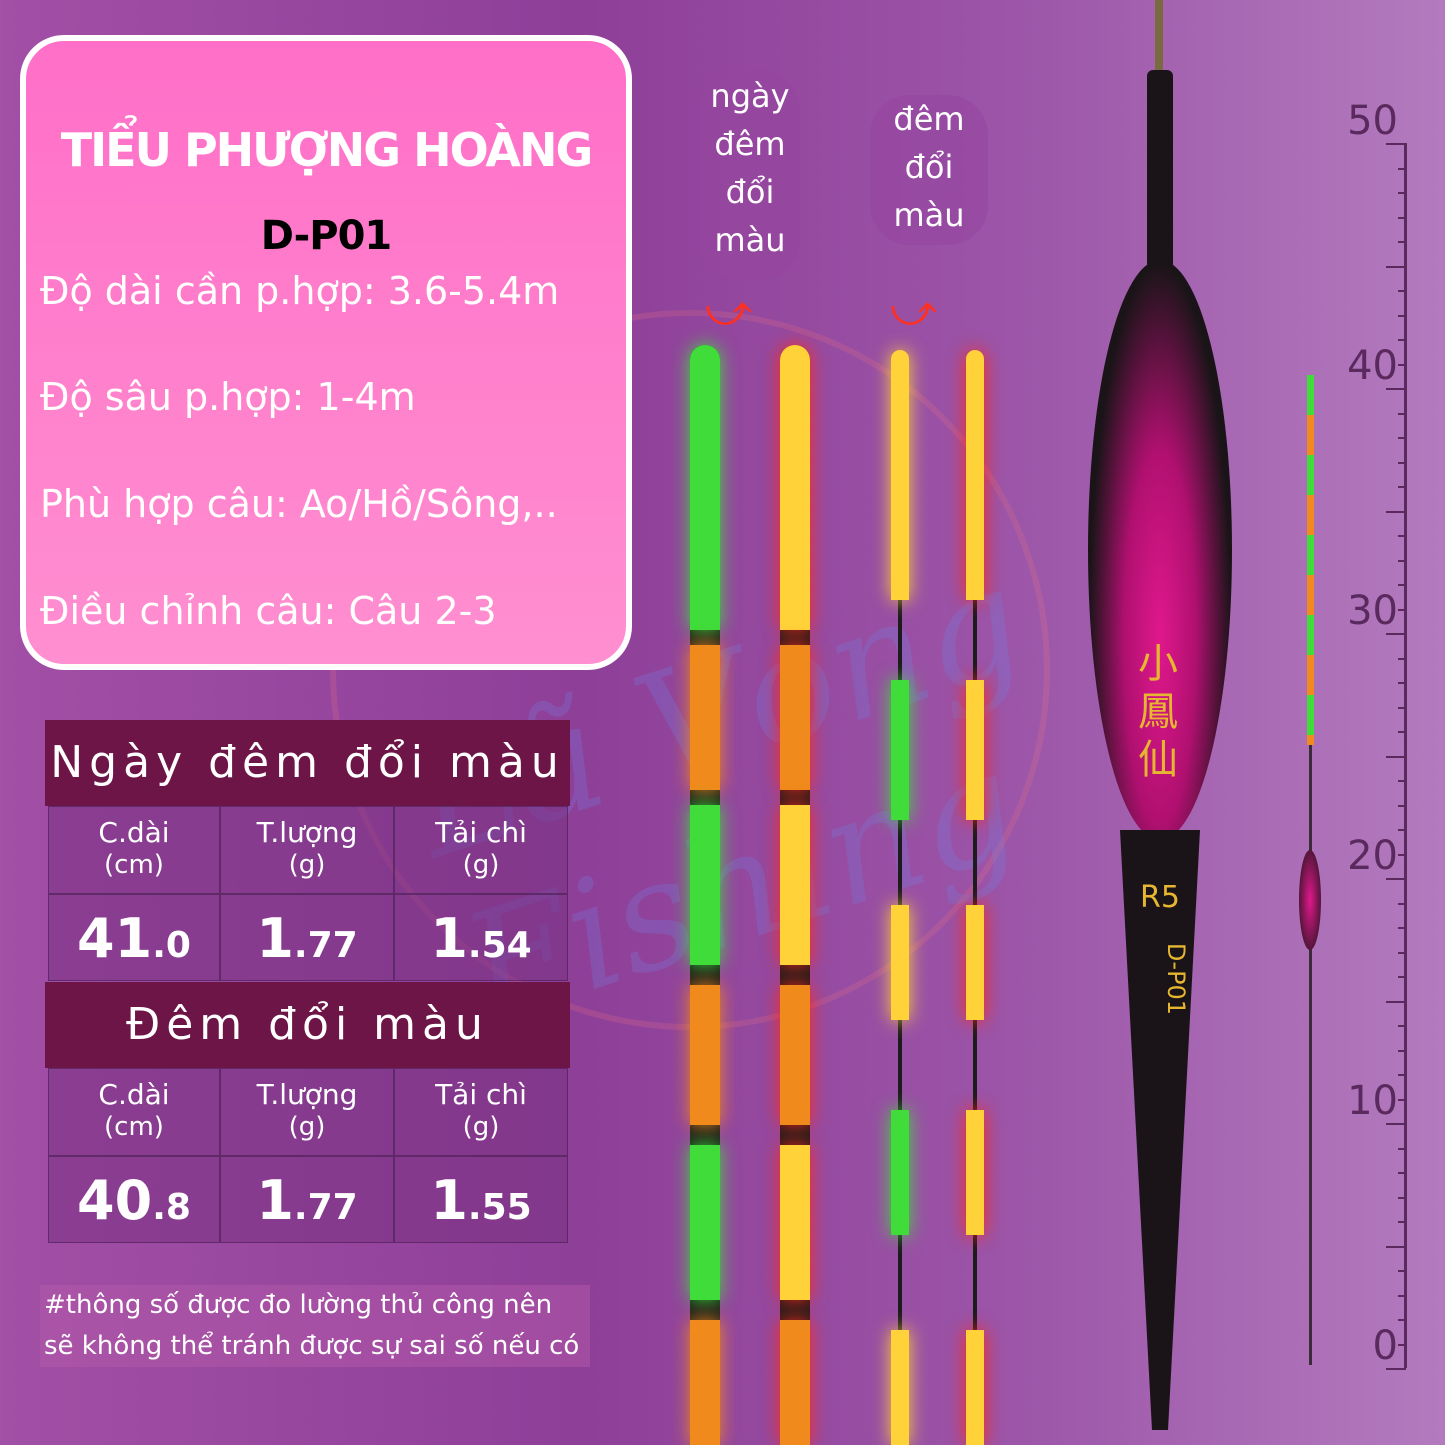 This screenshot has width=1445, height=1445. Describe the element at coordinates (134, 937) in the screenshot. I see `value-length: 41.0` at that location.